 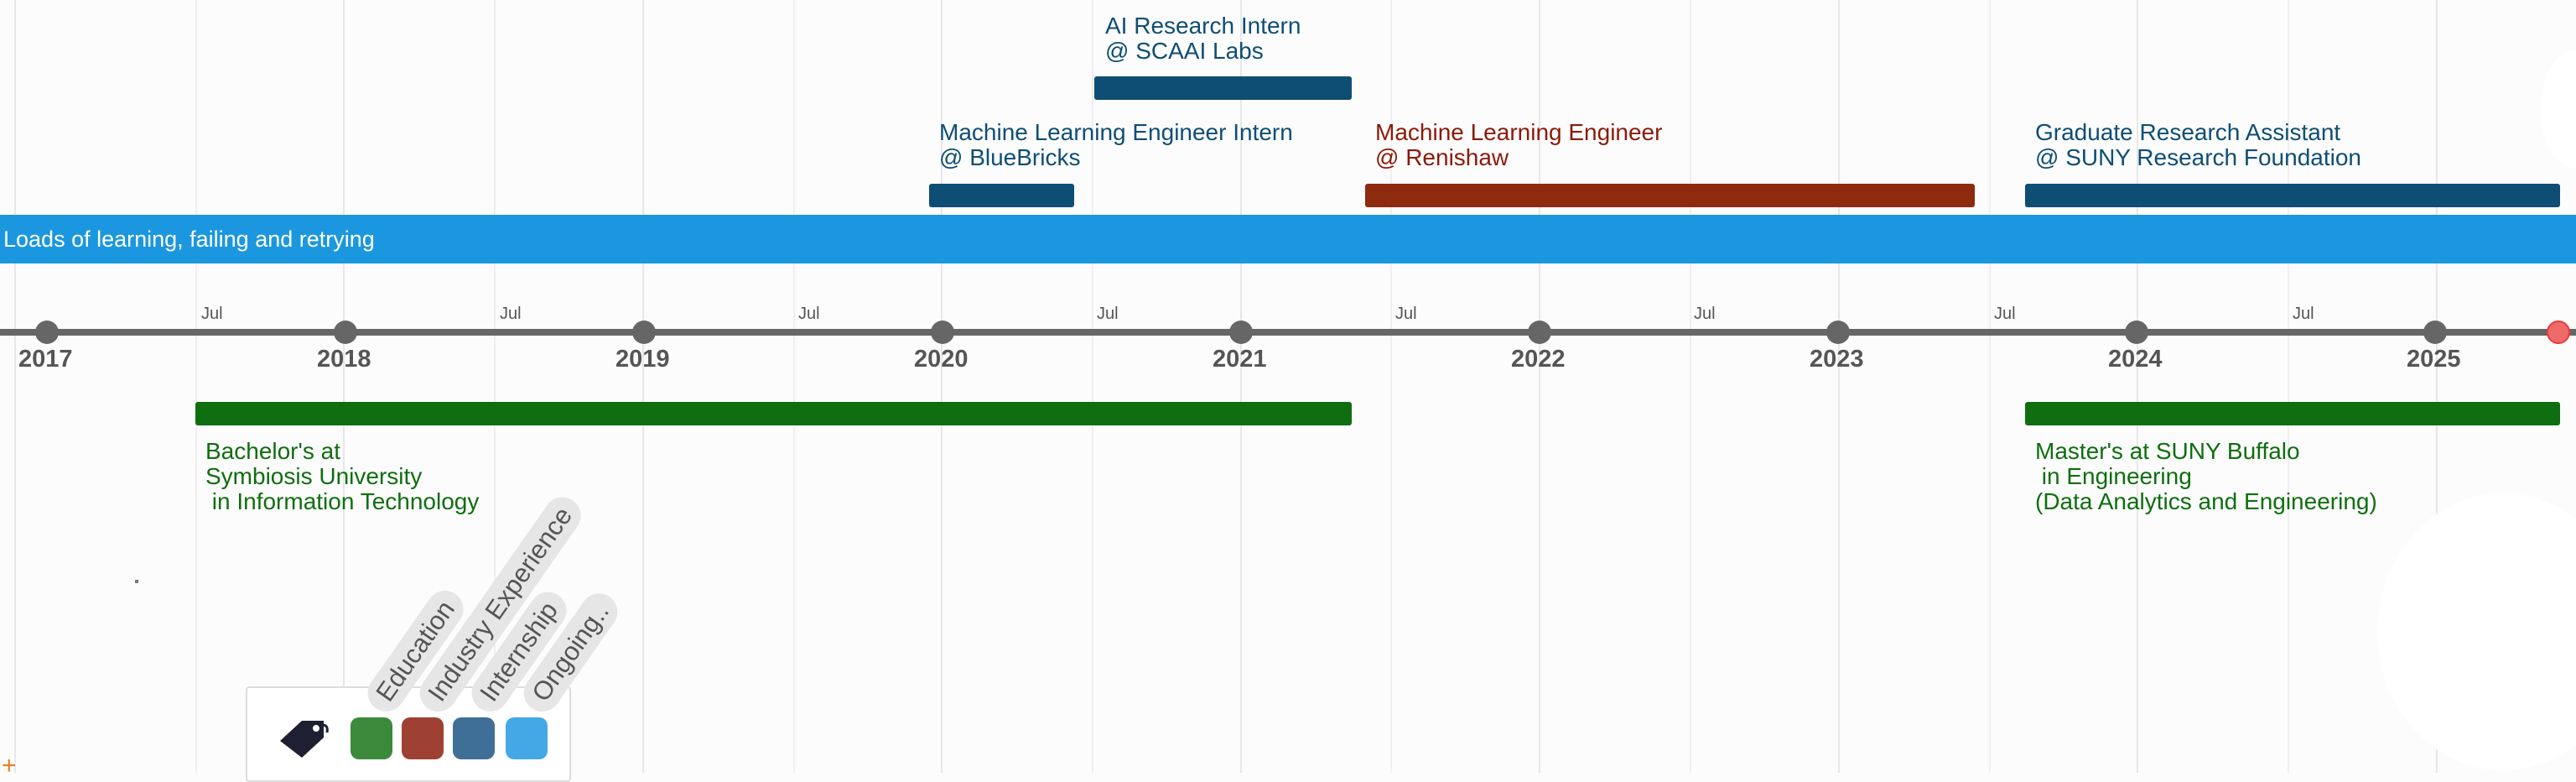 I want to click on year-label: 2020, so click(x=941, y=359).